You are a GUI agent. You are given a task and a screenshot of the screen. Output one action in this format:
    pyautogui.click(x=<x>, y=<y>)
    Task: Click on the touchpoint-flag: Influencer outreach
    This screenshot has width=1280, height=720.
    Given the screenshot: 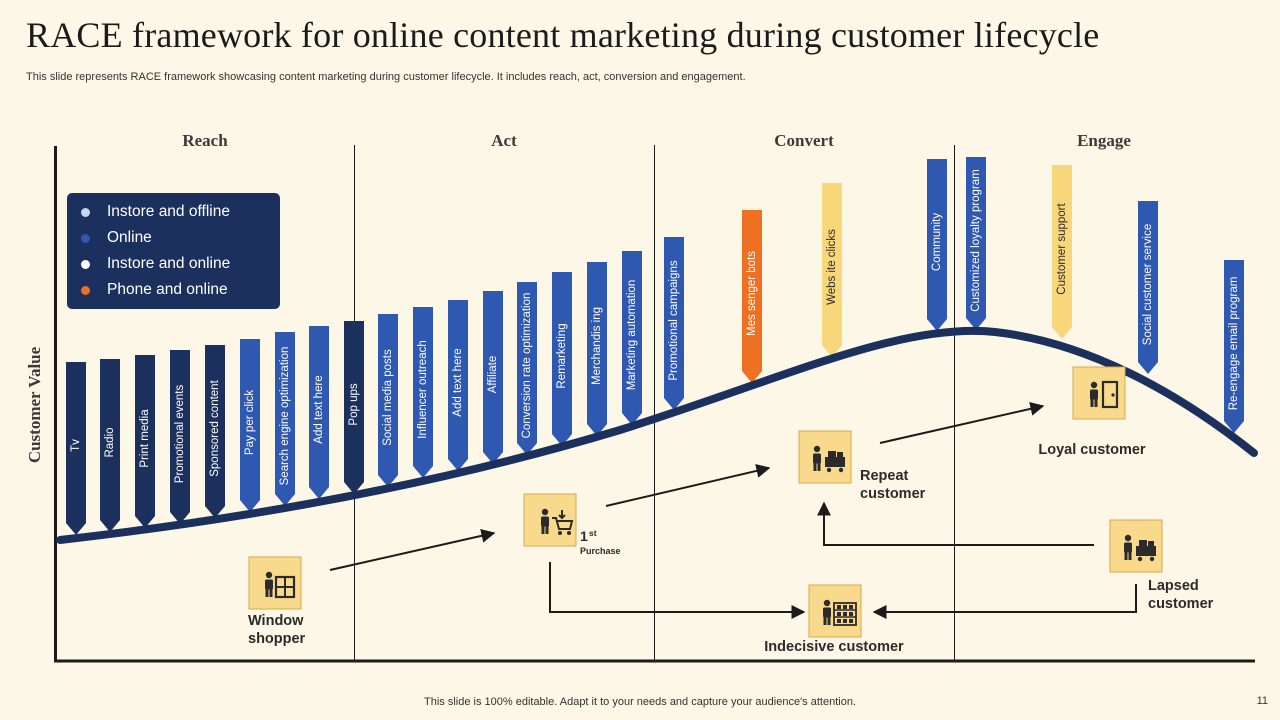 What is the action you would take?
    pyautogui.click(x=423, y=392)
    